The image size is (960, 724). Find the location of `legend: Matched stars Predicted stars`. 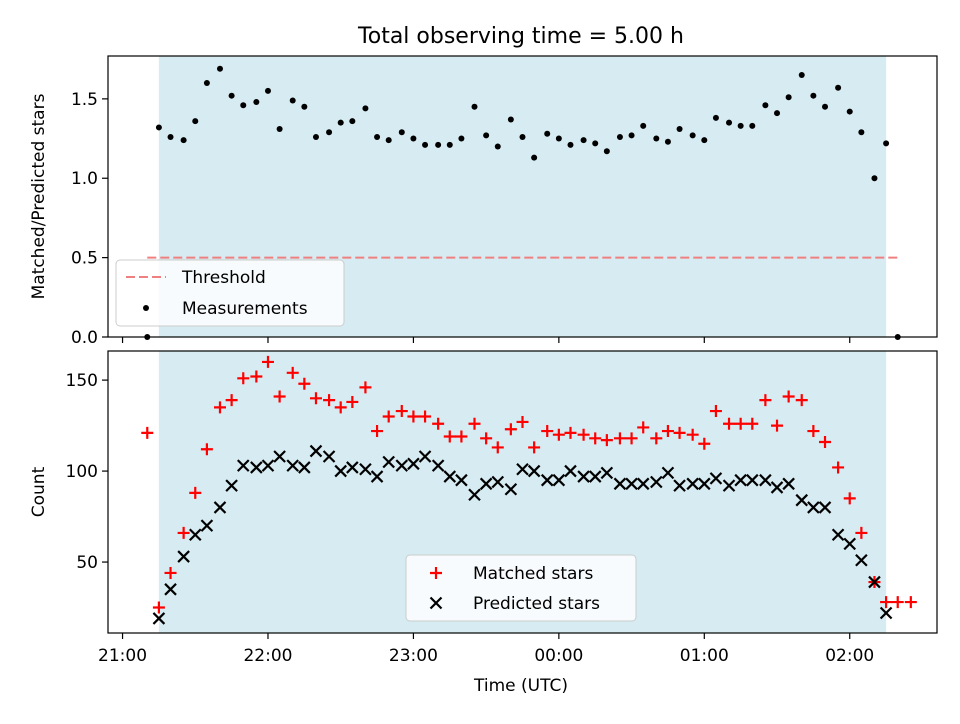

legend: Matched stars Predicted stars is located at coordinates (521, 588).